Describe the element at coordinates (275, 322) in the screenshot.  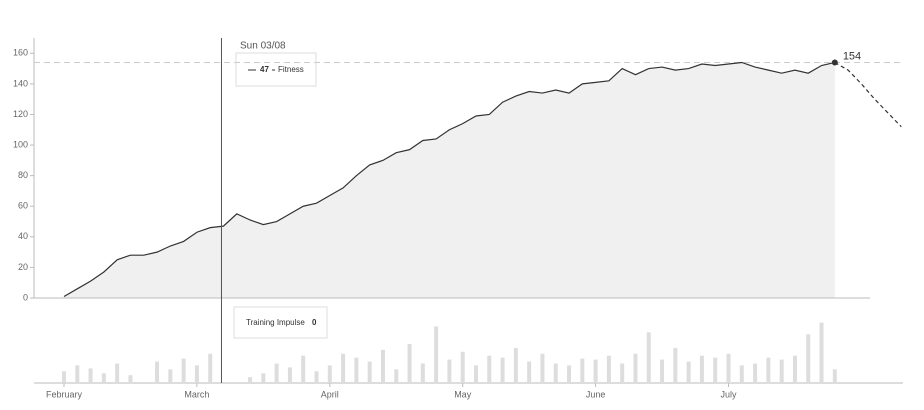
I see `impulse-label: Training Impulse` at that location.